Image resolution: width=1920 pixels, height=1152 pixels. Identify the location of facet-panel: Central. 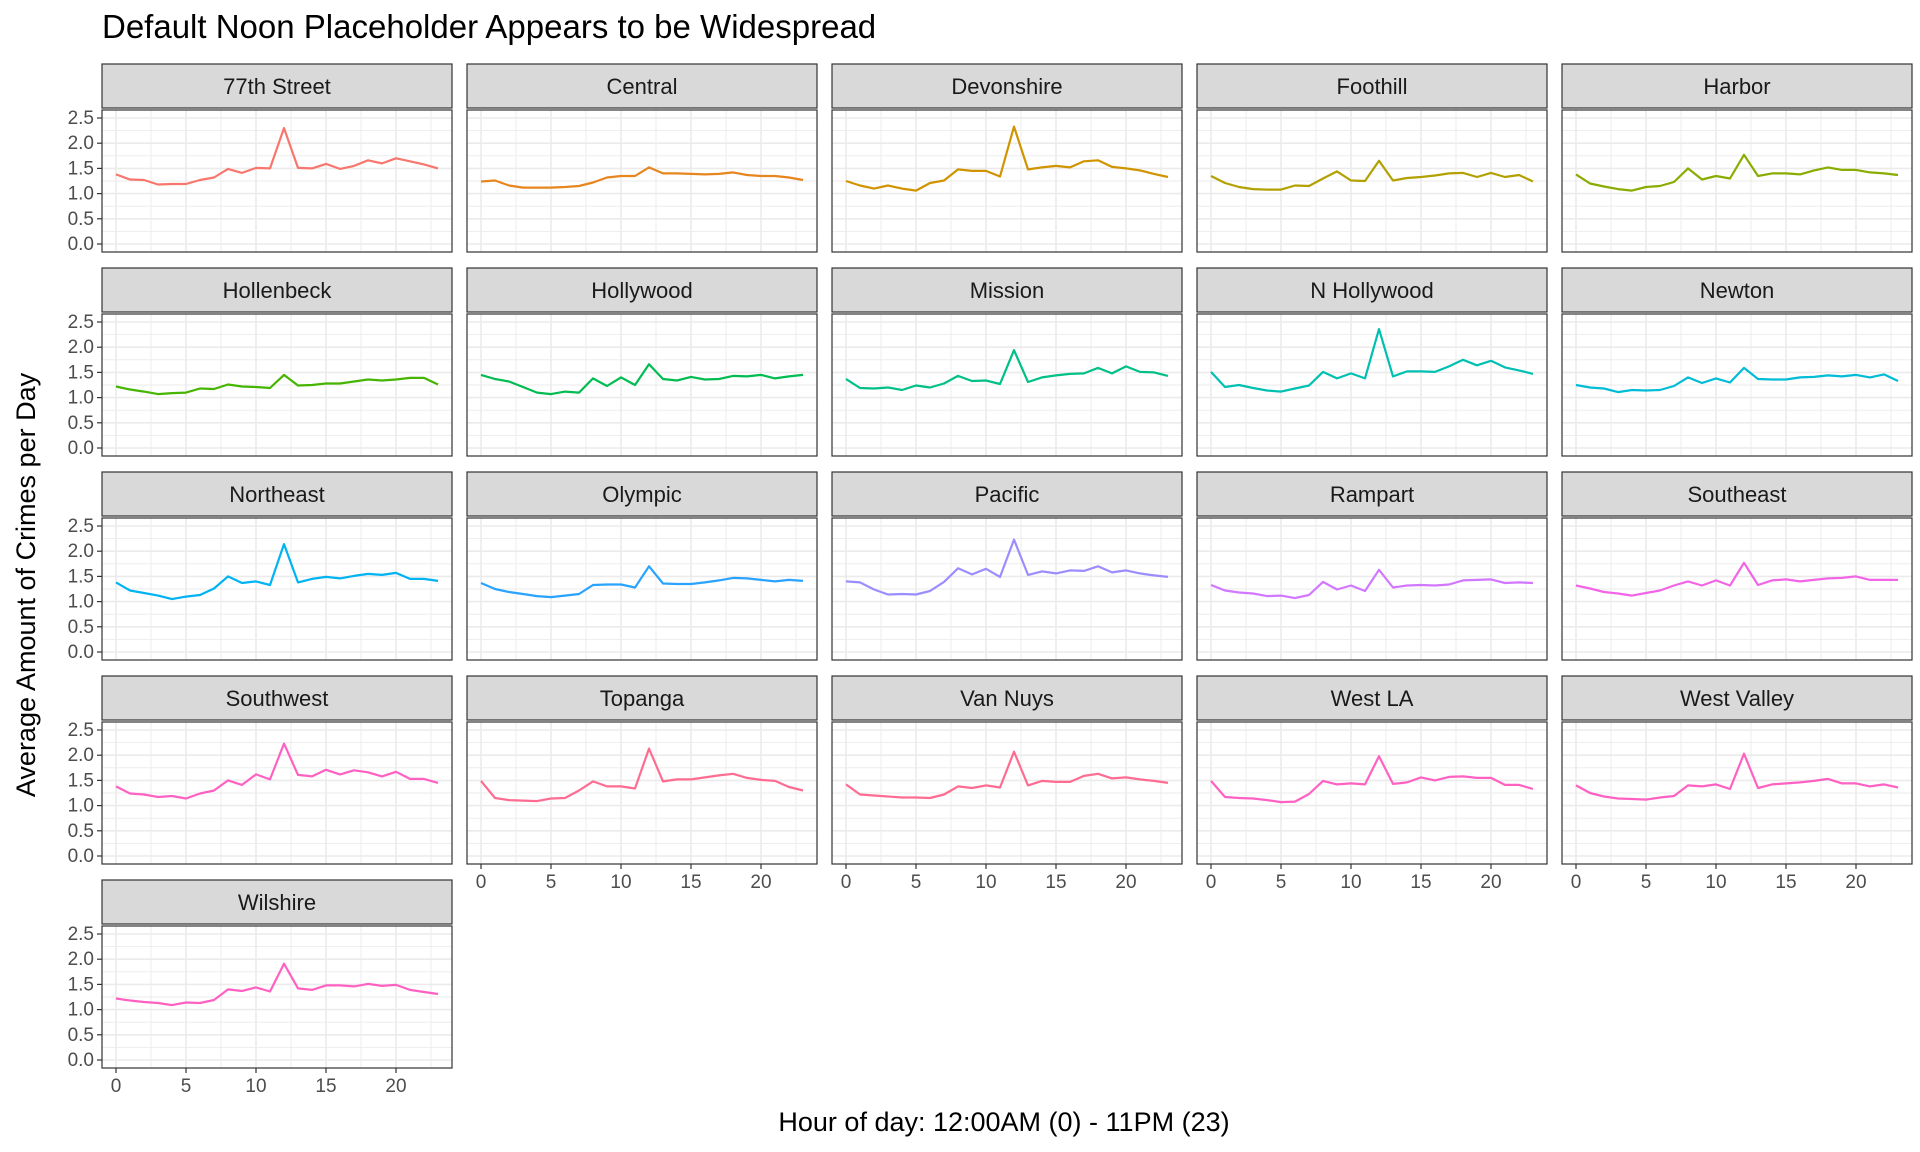
(642, 158).